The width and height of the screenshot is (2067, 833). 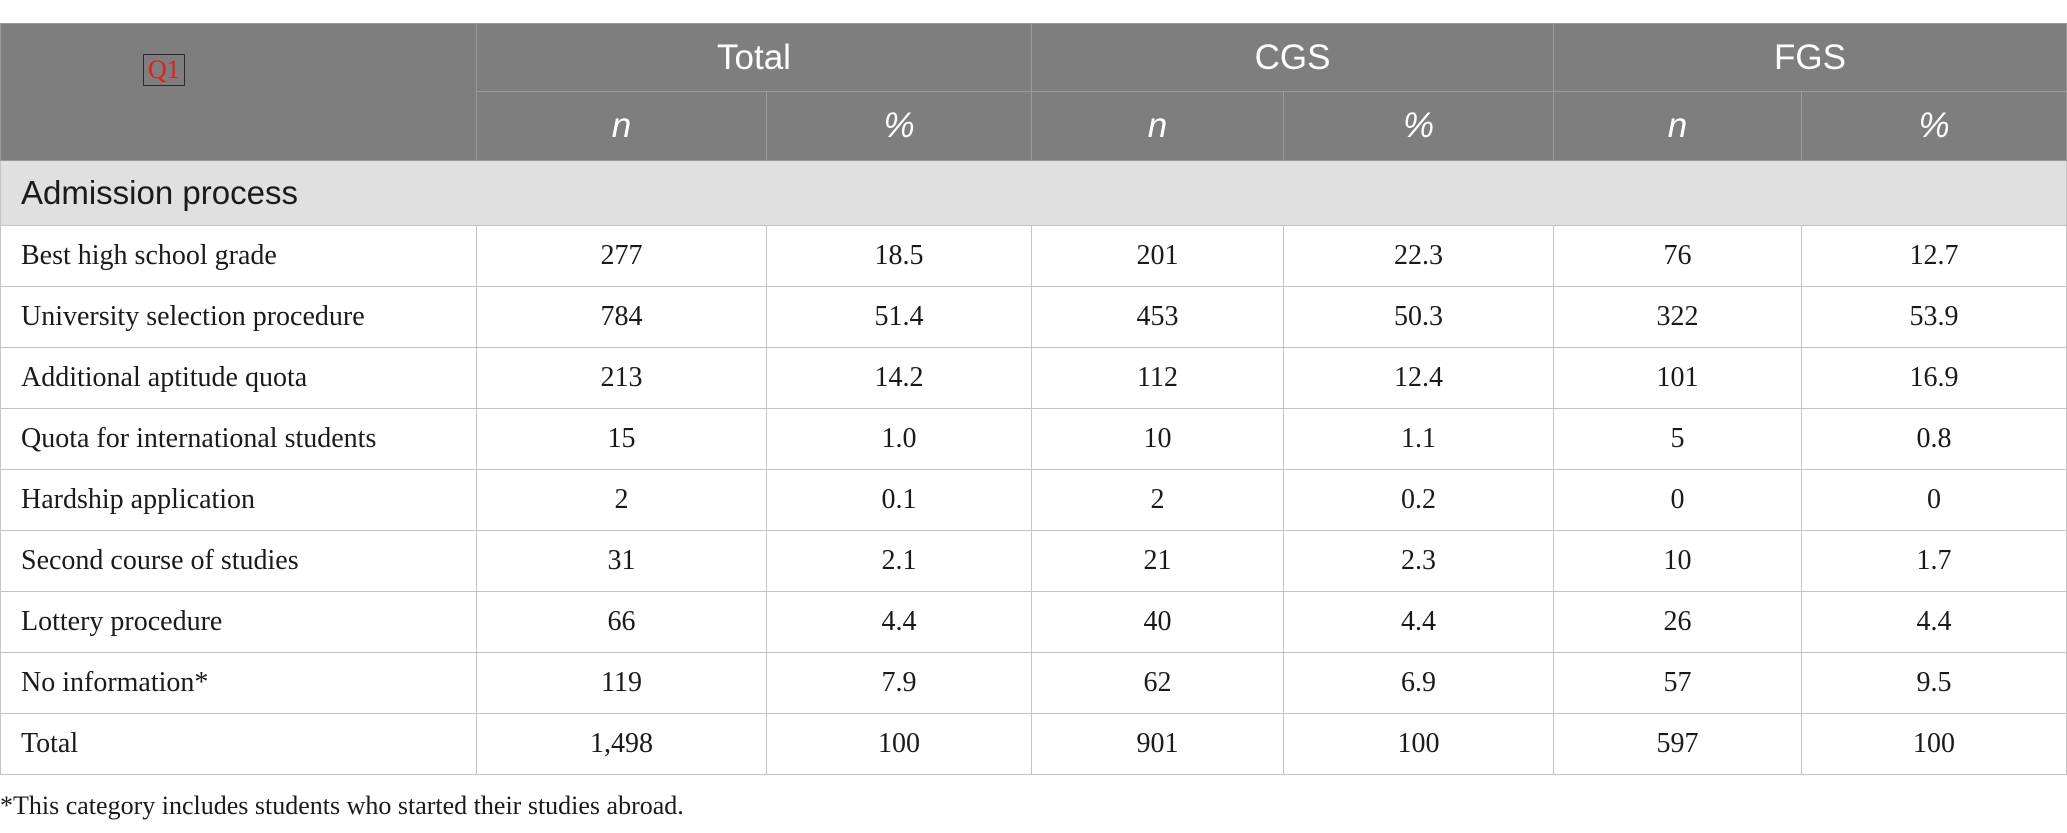 I want to click on cell-total-percent: 7.9, so click(x=899, y=683).